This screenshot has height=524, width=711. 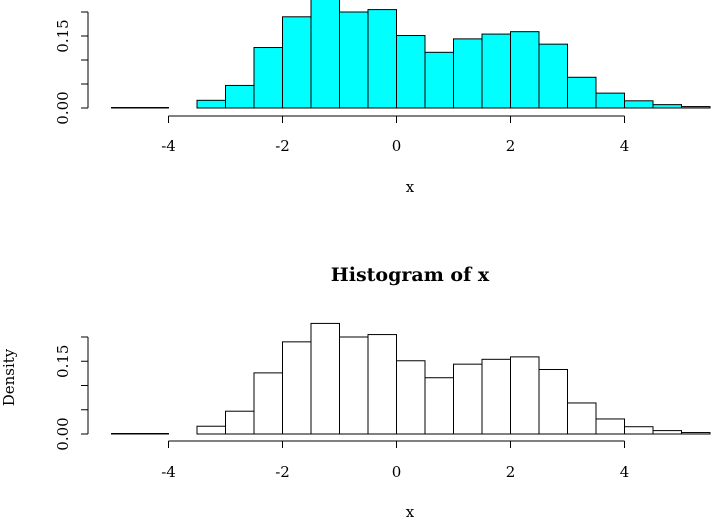 I want to click on y-axis-title: Density, so click(x=9, y=377).